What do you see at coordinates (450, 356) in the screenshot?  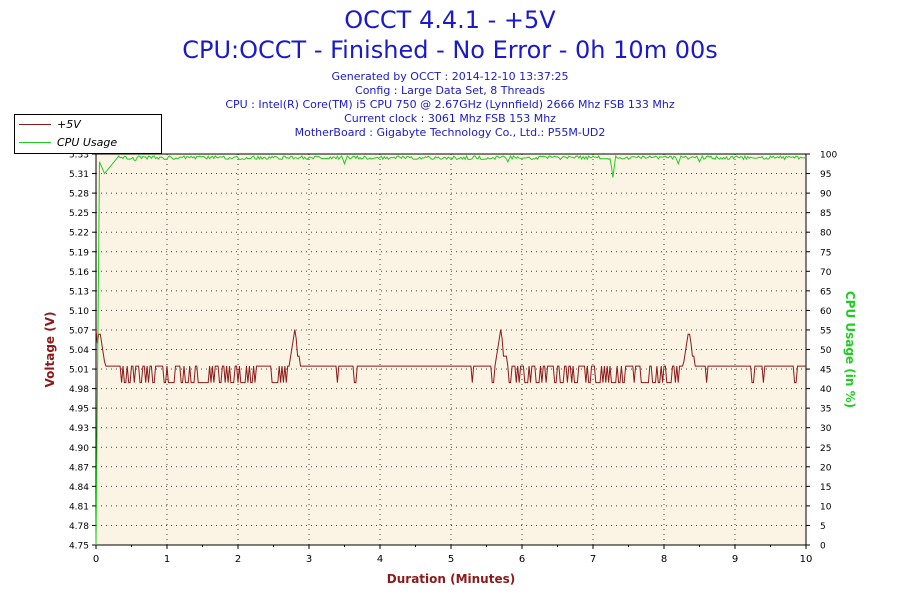 I see `series-line-voltage` at bounding box center [450, 356].